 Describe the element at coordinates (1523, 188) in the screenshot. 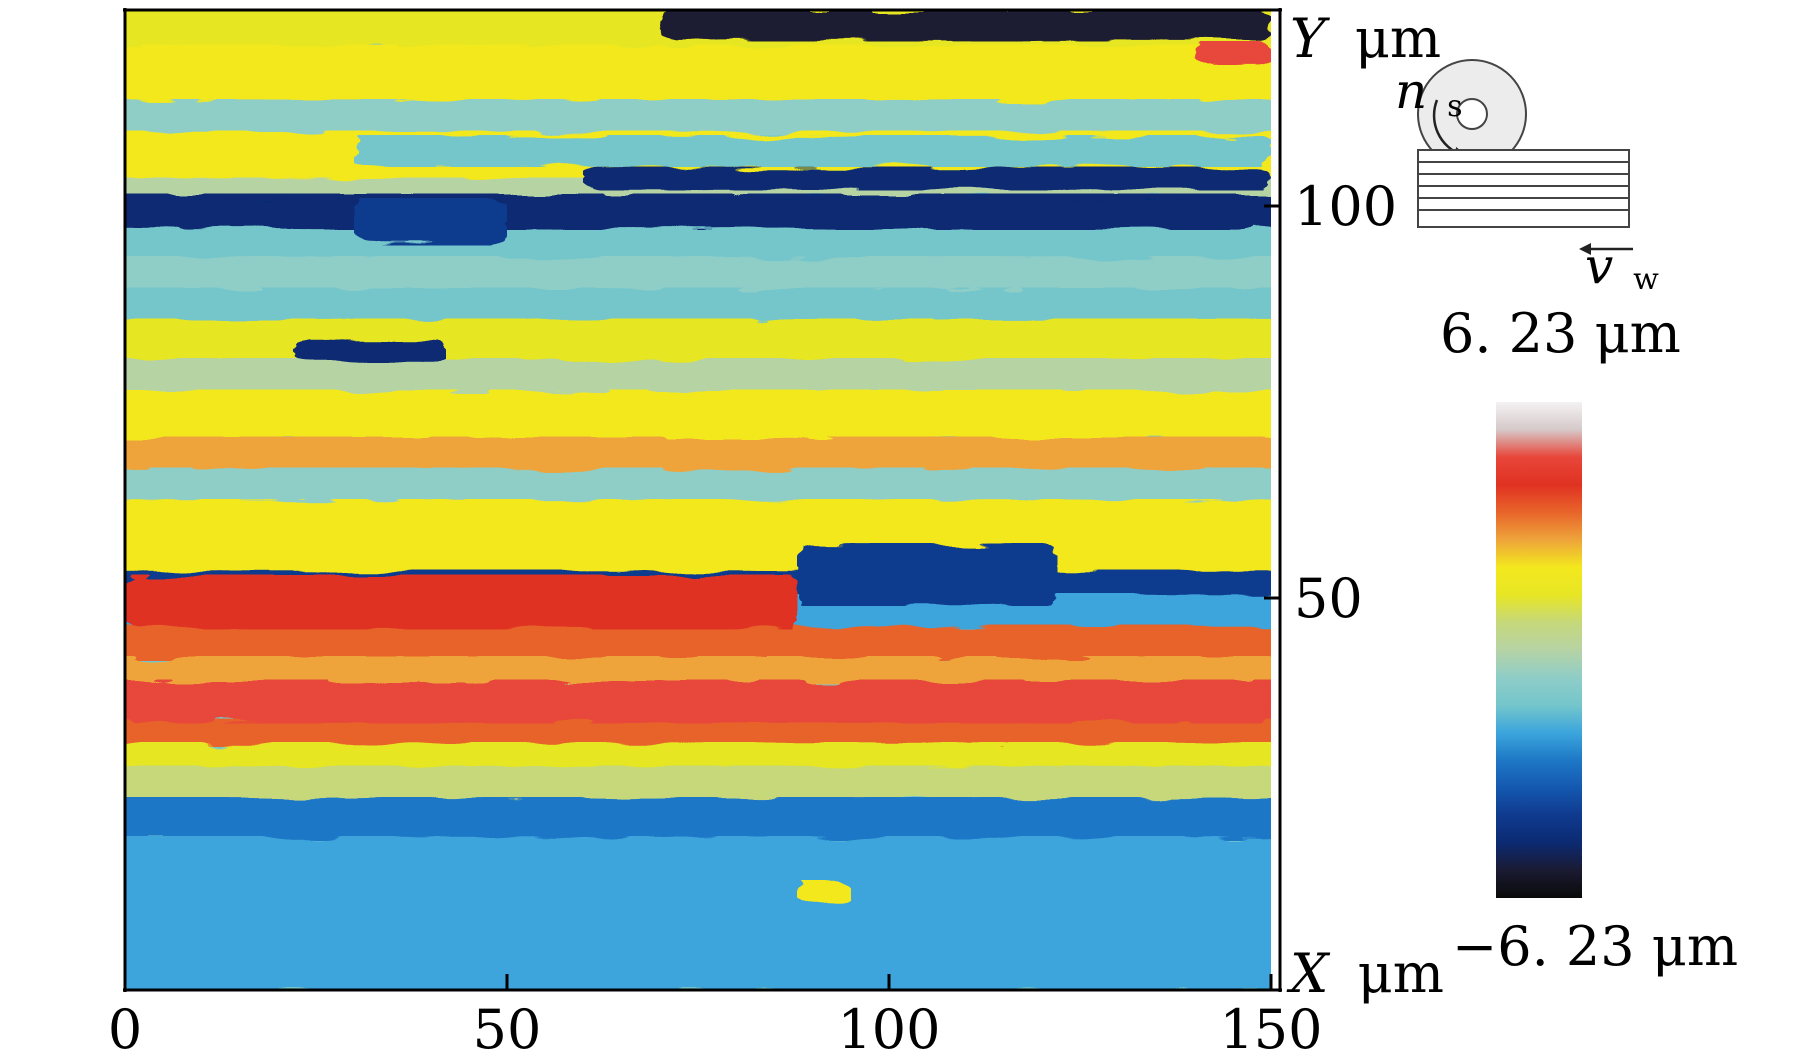

I see `workpiece-layers-icon` at that location.